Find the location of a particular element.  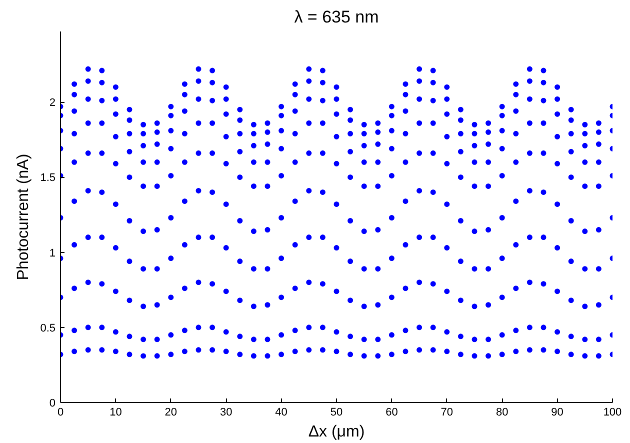

y-tick-label: 2 is located at coordinates (52, 103).